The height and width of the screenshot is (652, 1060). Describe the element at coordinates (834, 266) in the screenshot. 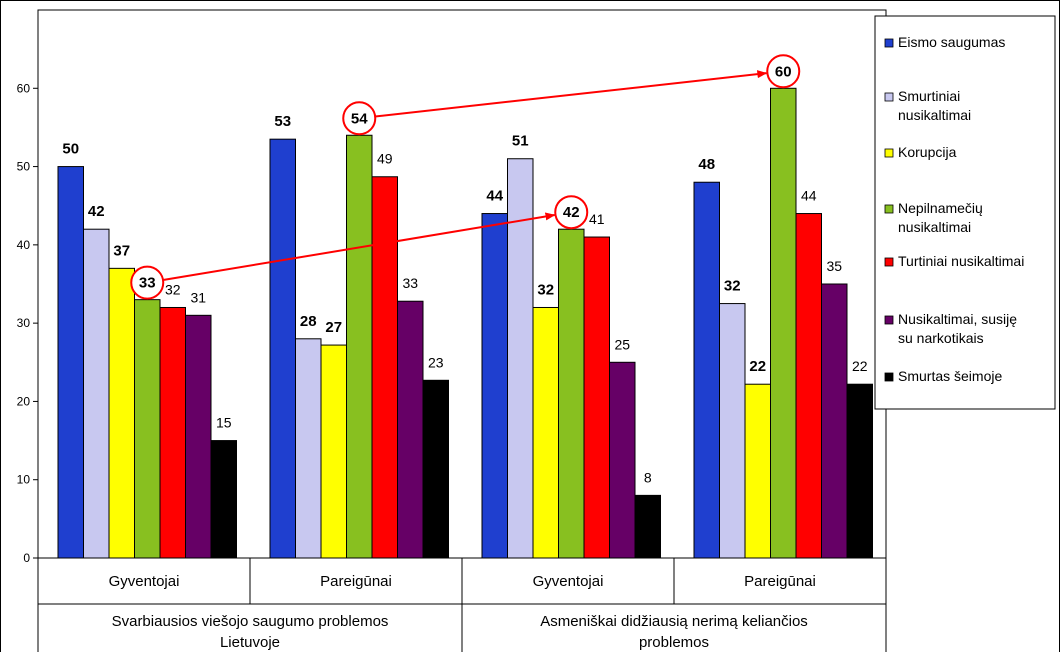

I see `data-label: 35` at that location.